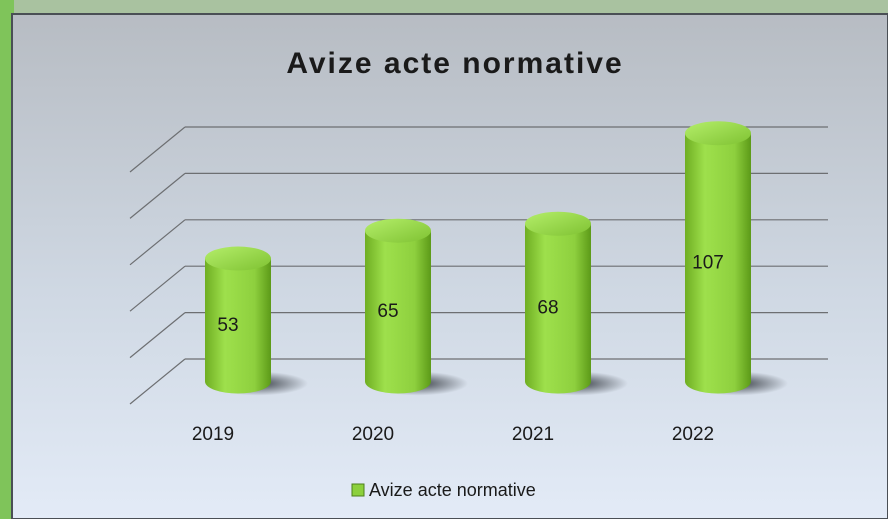 Image resolution: width=888 pixels, height=519 pixels. Describe the element at coordinates (227, 325) in the screenshot. I see `data-label: 53` at that location.